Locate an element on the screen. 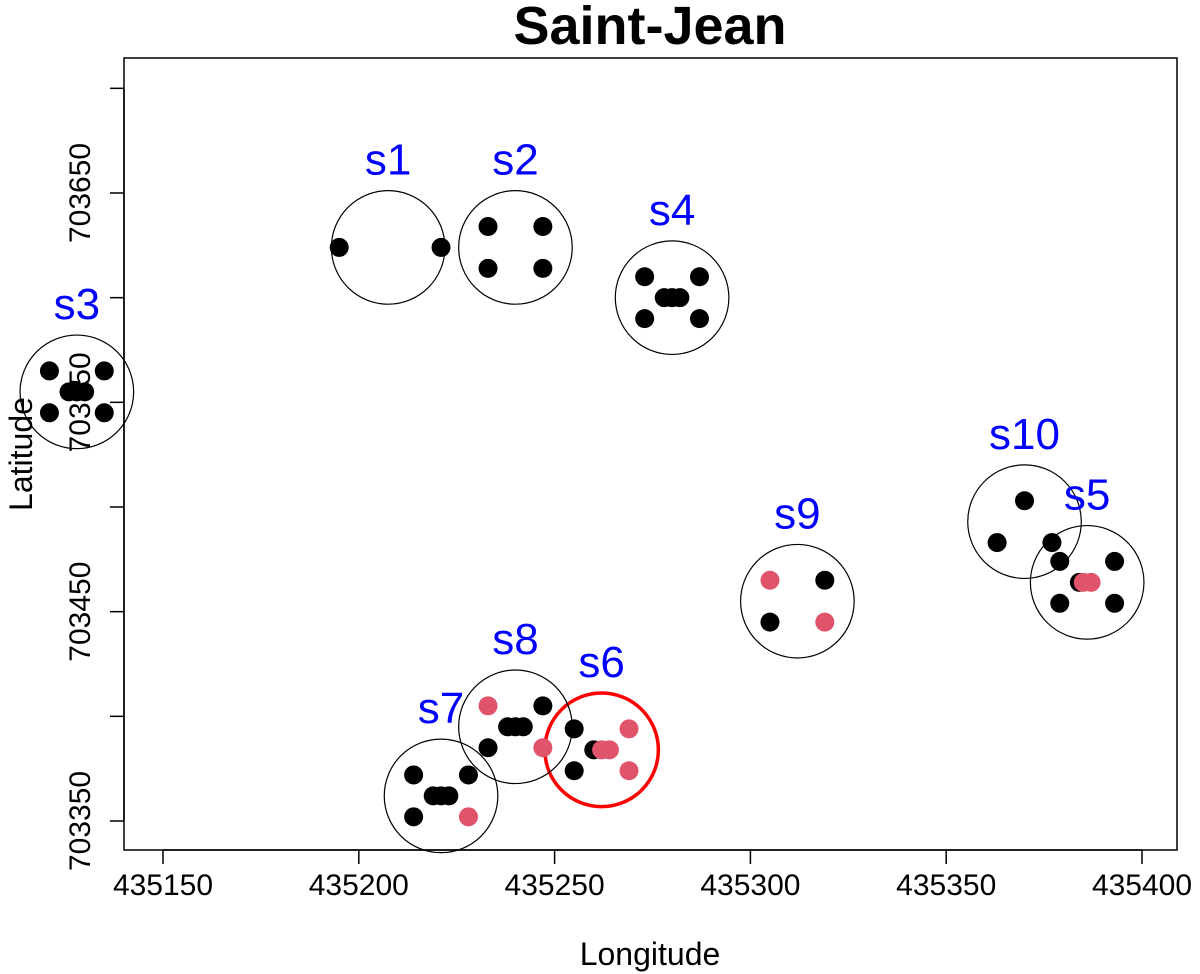 This screenshot has width=1200, height=974. site-circle-s5 is located at coordinates (1087, 582).